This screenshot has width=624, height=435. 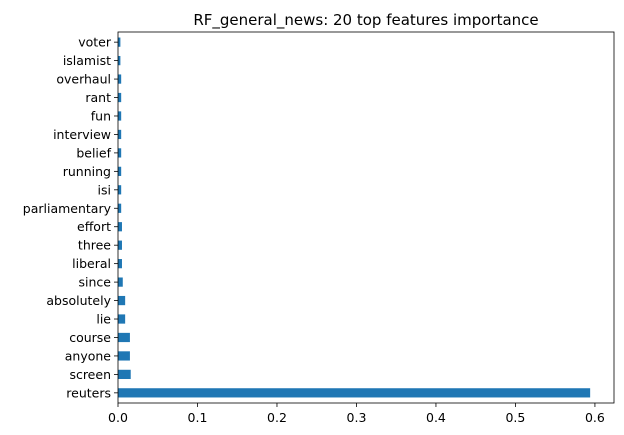 What do you see at coordinates (101, 115) in the screenshot?
I see `y-tick-label: fun` at bounding box center [101, 115].